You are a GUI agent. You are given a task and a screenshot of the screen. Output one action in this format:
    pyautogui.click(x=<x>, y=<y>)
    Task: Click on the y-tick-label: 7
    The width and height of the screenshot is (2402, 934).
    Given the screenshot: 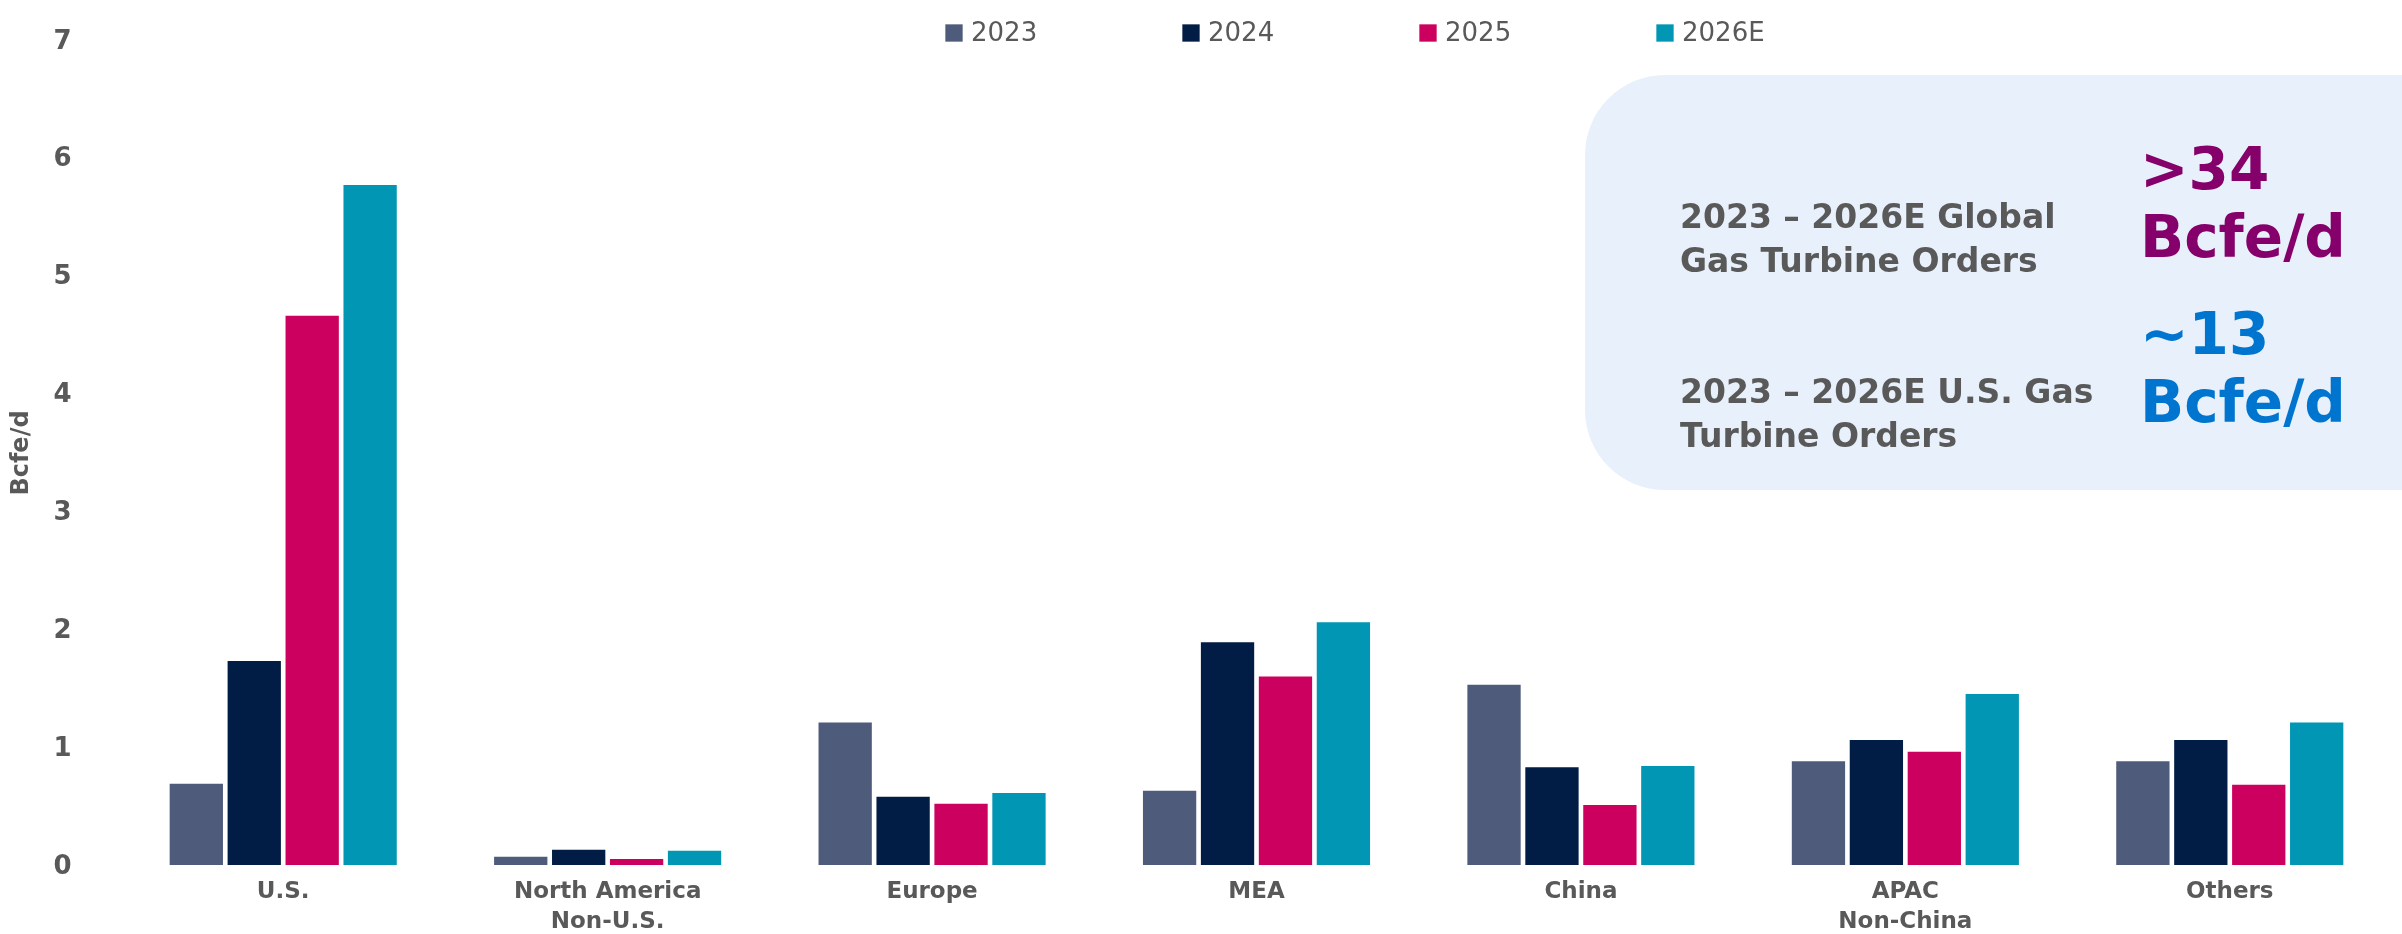 What is the action you would take?
    pyautogui.click(x=62, y=39)
    